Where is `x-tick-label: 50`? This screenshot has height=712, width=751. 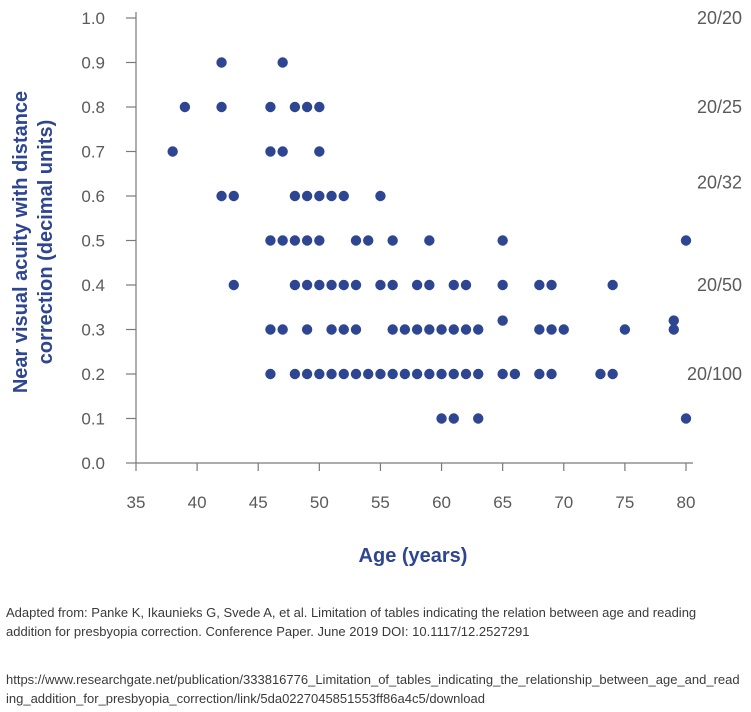
x-tick-label: 50 is located at coordinates (319, 502).